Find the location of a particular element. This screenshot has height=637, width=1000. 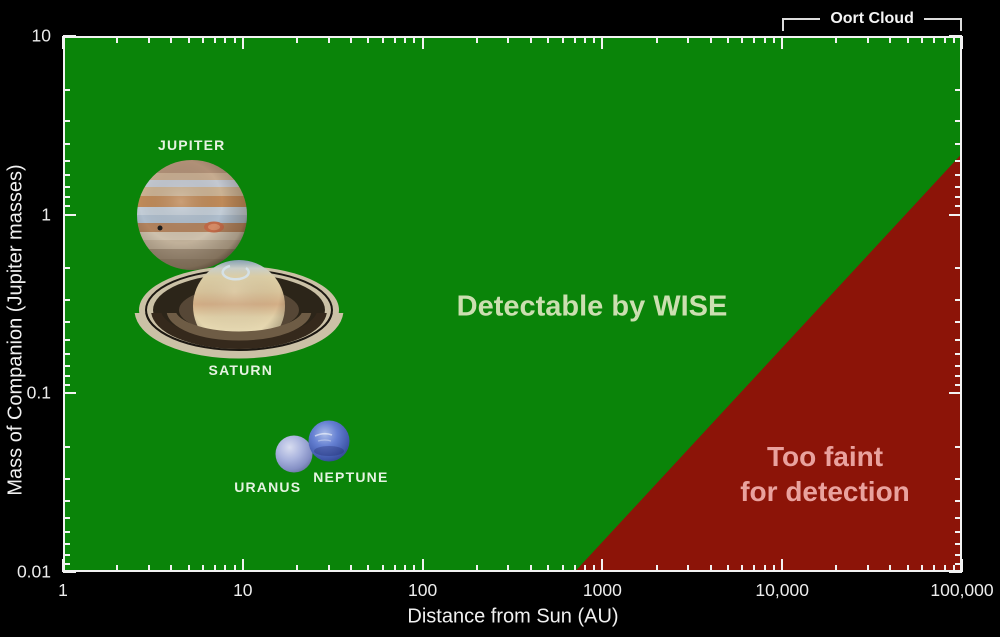

bracket-left-arm is located at coordinates (801, 24).